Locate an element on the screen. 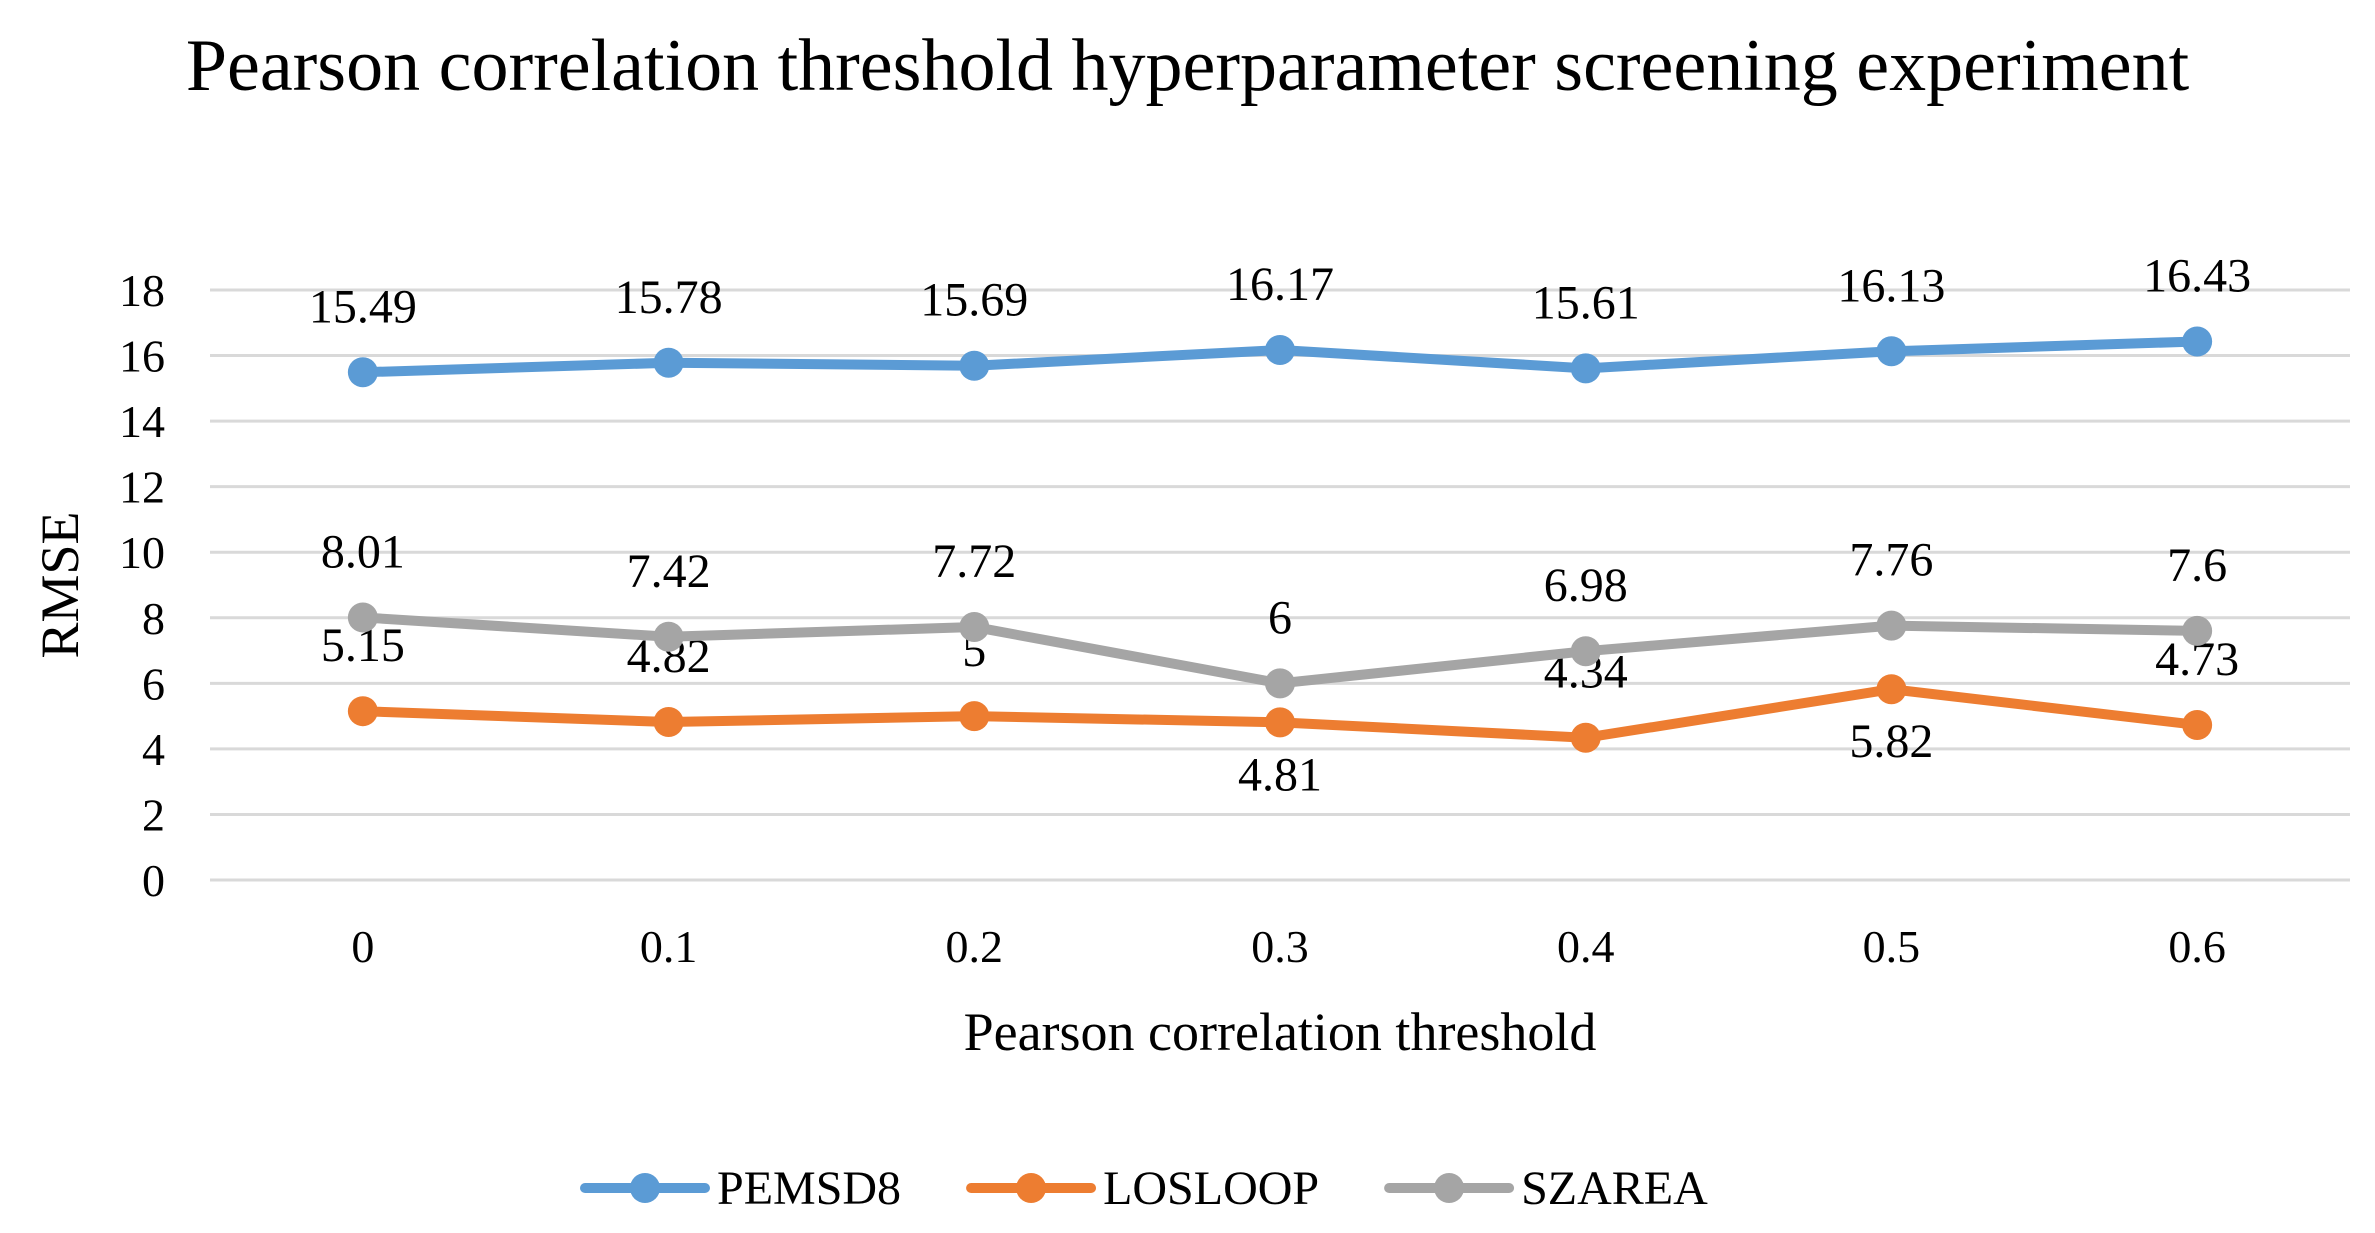 The width and height of the screenshot is (2375, 1233). x-tick-label: 0.1 is located at coordinates (669, 946).